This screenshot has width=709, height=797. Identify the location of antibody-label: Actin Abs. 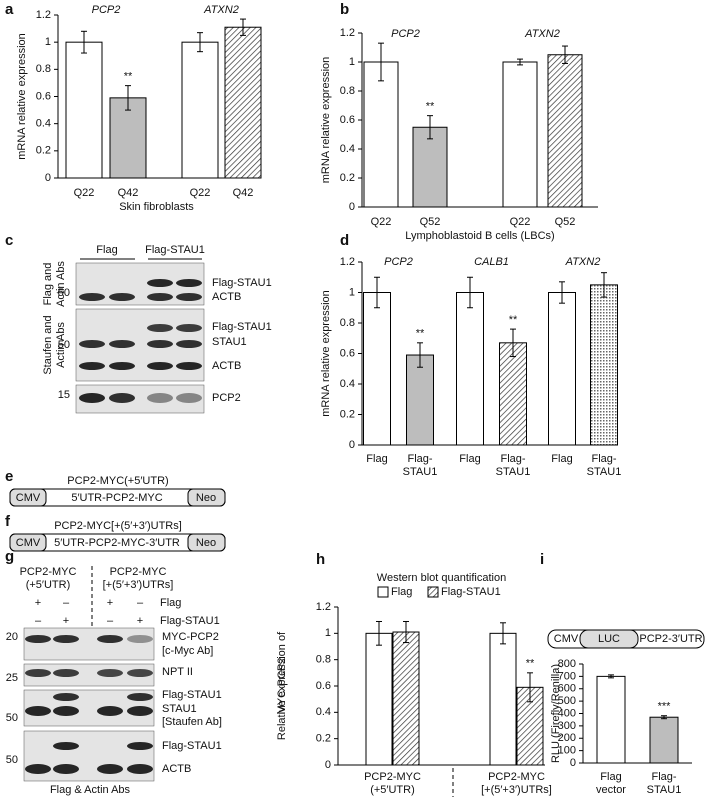
(61, 345).